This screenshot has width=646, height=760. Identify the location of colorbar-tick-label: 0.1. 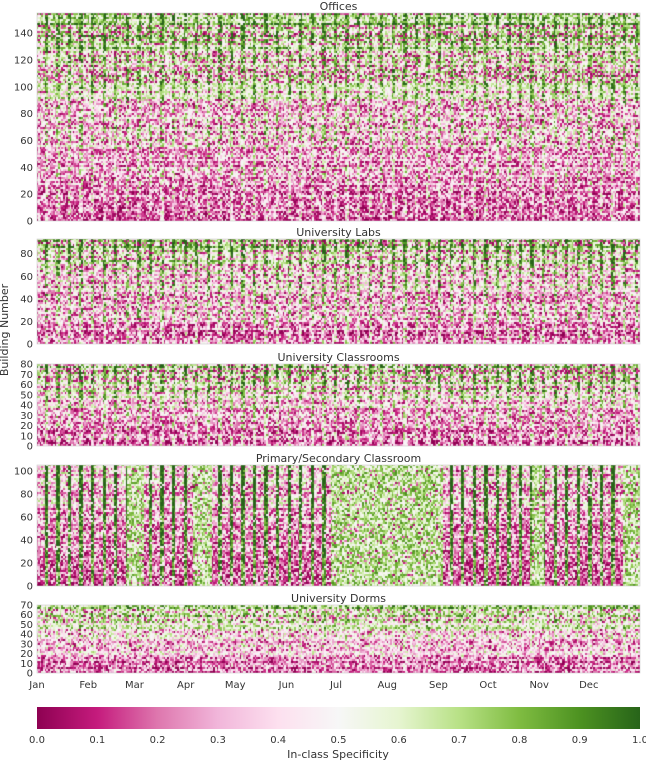
(97, 740).